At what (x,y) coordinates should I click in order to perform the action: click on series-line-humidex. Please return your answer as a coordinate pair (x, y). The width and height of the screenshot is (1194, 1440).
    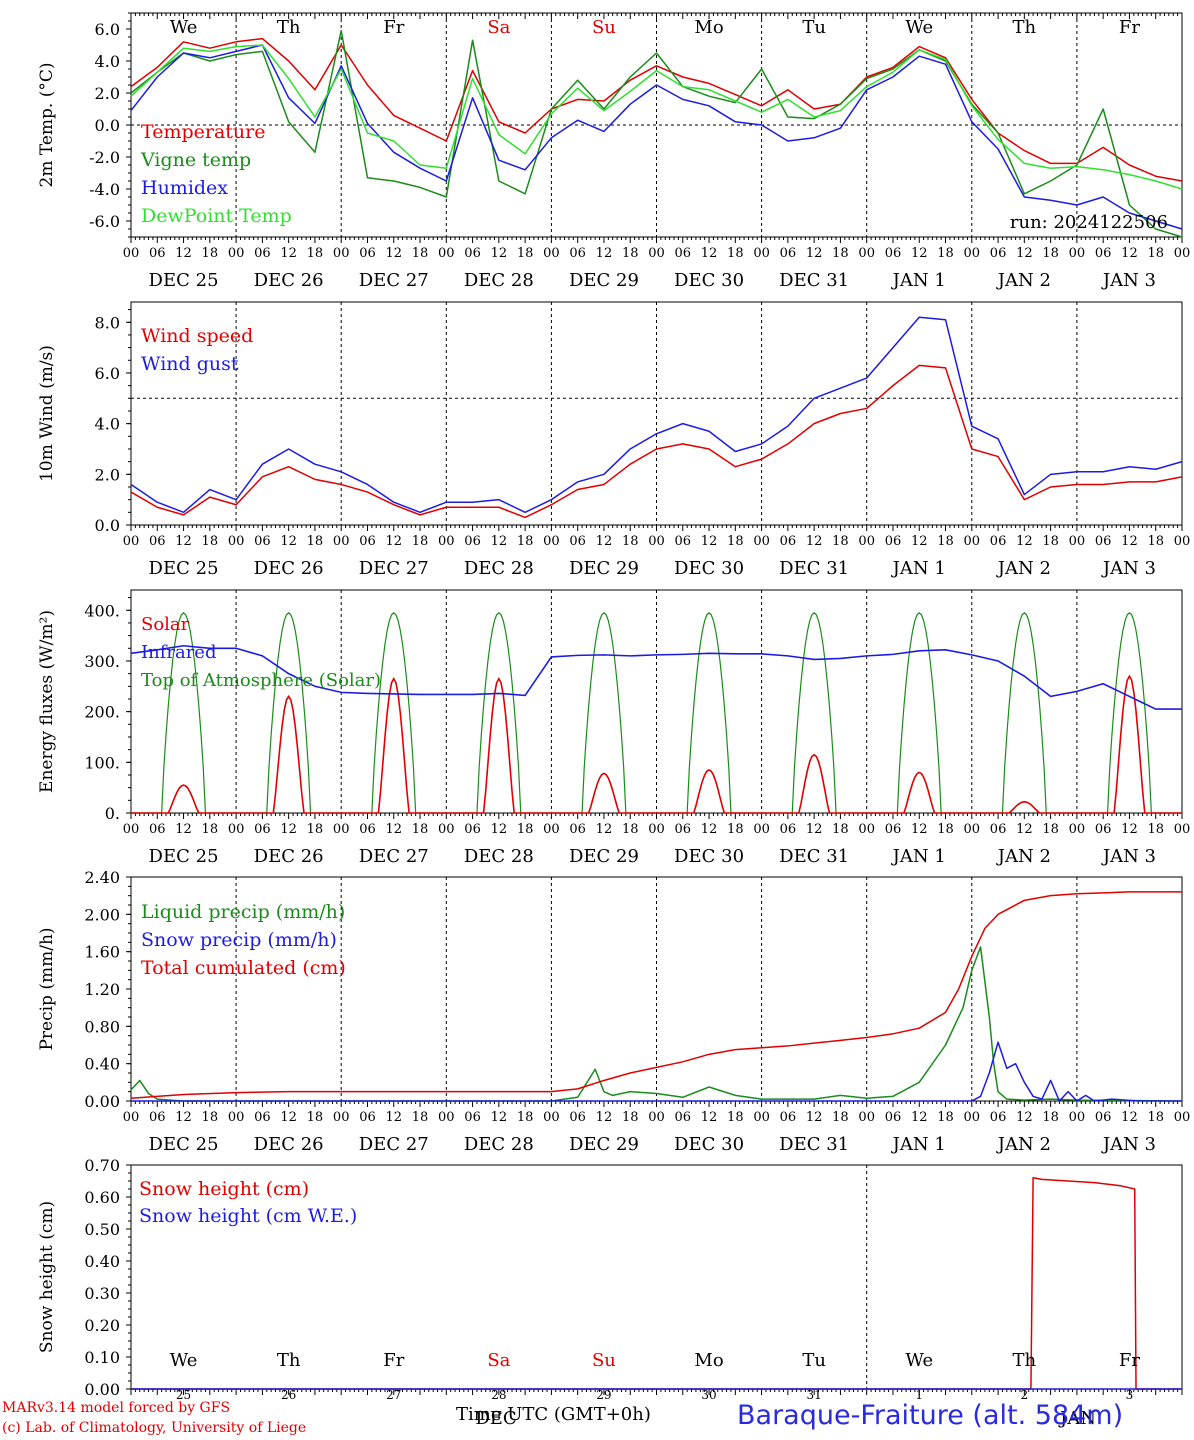
    Looking at the image, I should click on (656, 137).